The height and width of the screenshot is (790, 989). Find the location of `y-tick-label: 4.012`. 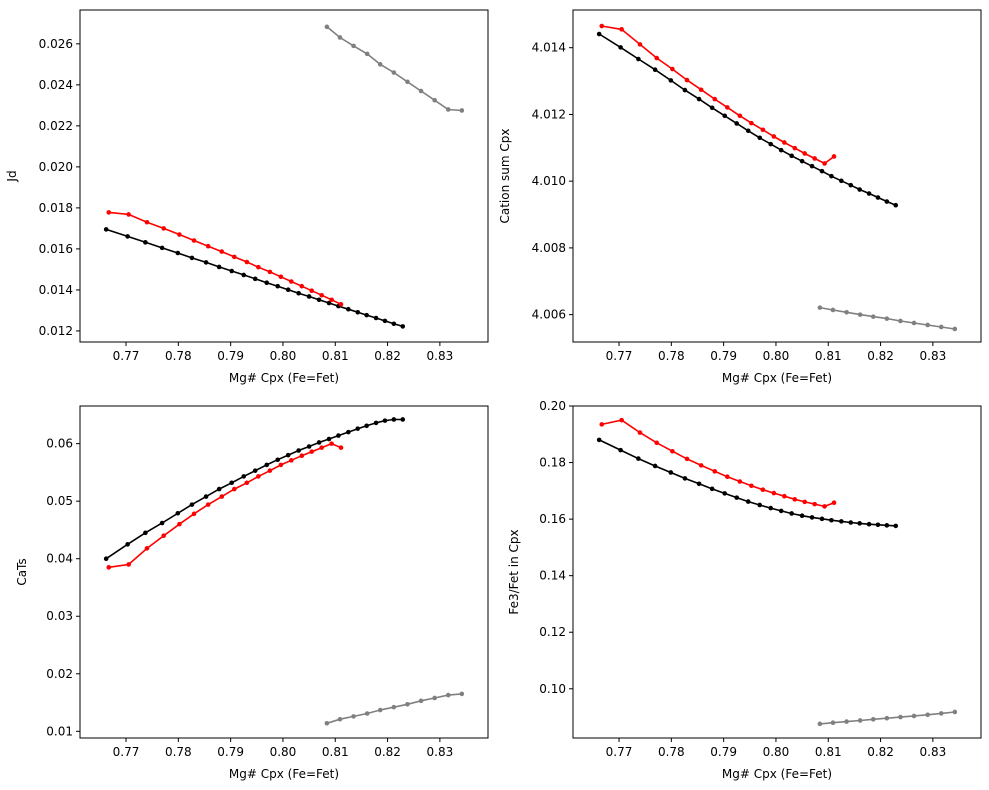

y-tick-label: 4.012 is located at coordinates (549, 114).